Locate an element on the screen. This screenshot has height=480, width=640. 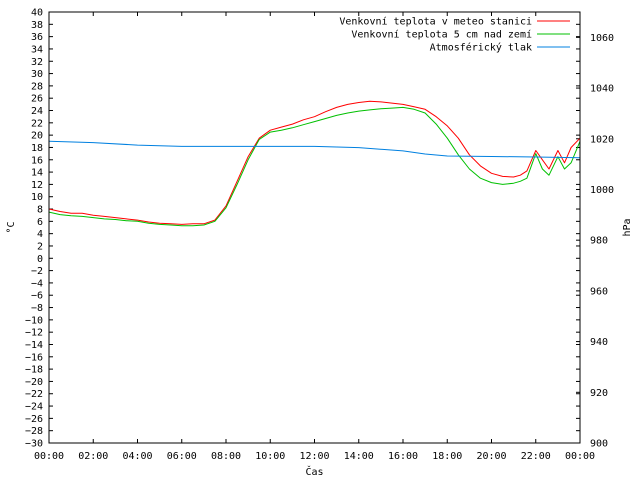
legend-label: Atmosférický tlak is located at coordinates (481, 48).